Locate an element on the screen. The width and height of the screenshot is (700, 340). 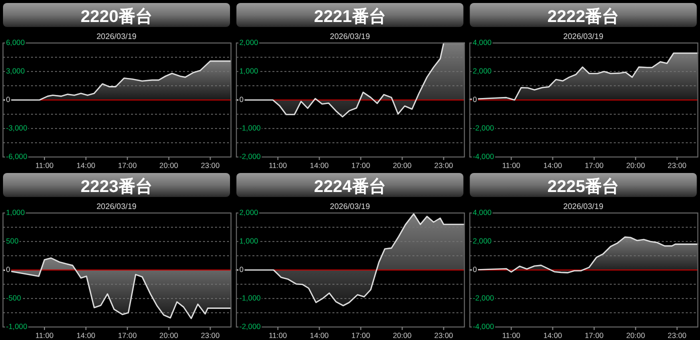
chart-title: 2220番台 is located at coordinates (116, 16).